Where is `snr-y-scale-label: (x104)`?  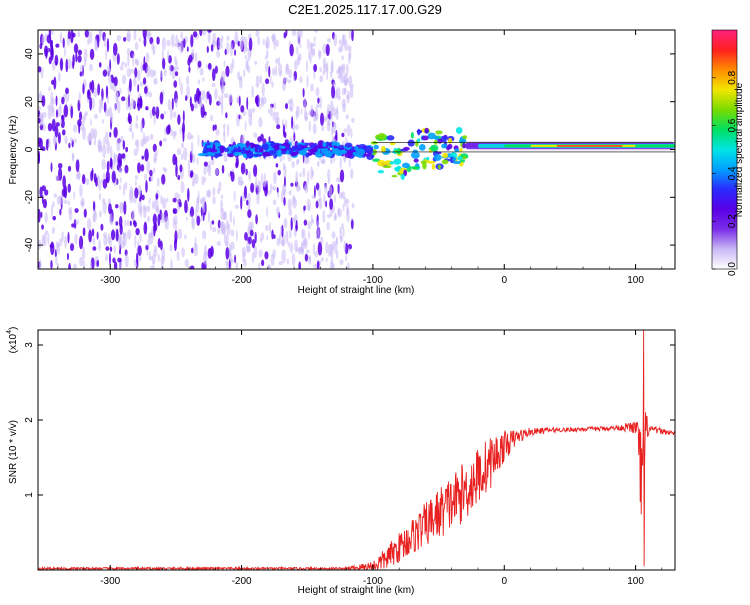 snr-y-scale-label: (x104) is located at coordinates (12, 340).